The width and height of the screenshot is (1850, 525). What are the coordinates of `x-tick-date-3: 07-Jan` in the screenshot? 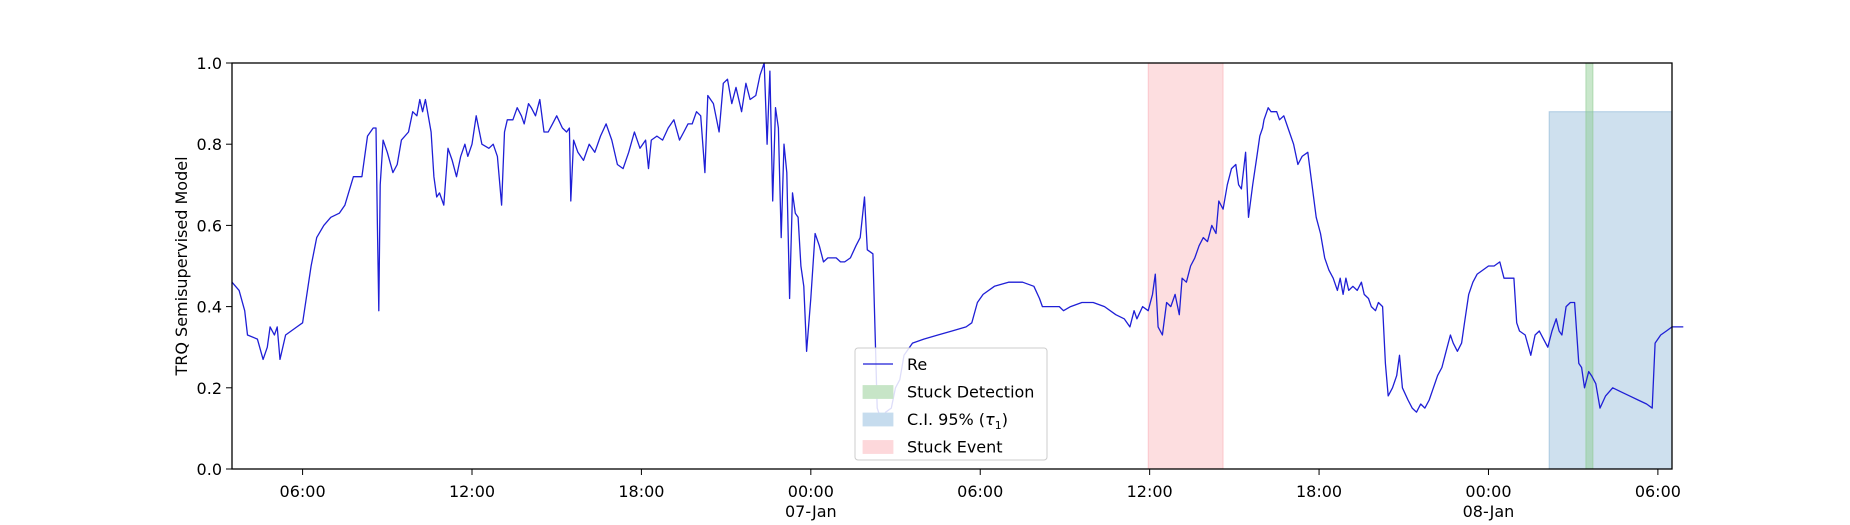 It's located at (811, 511).